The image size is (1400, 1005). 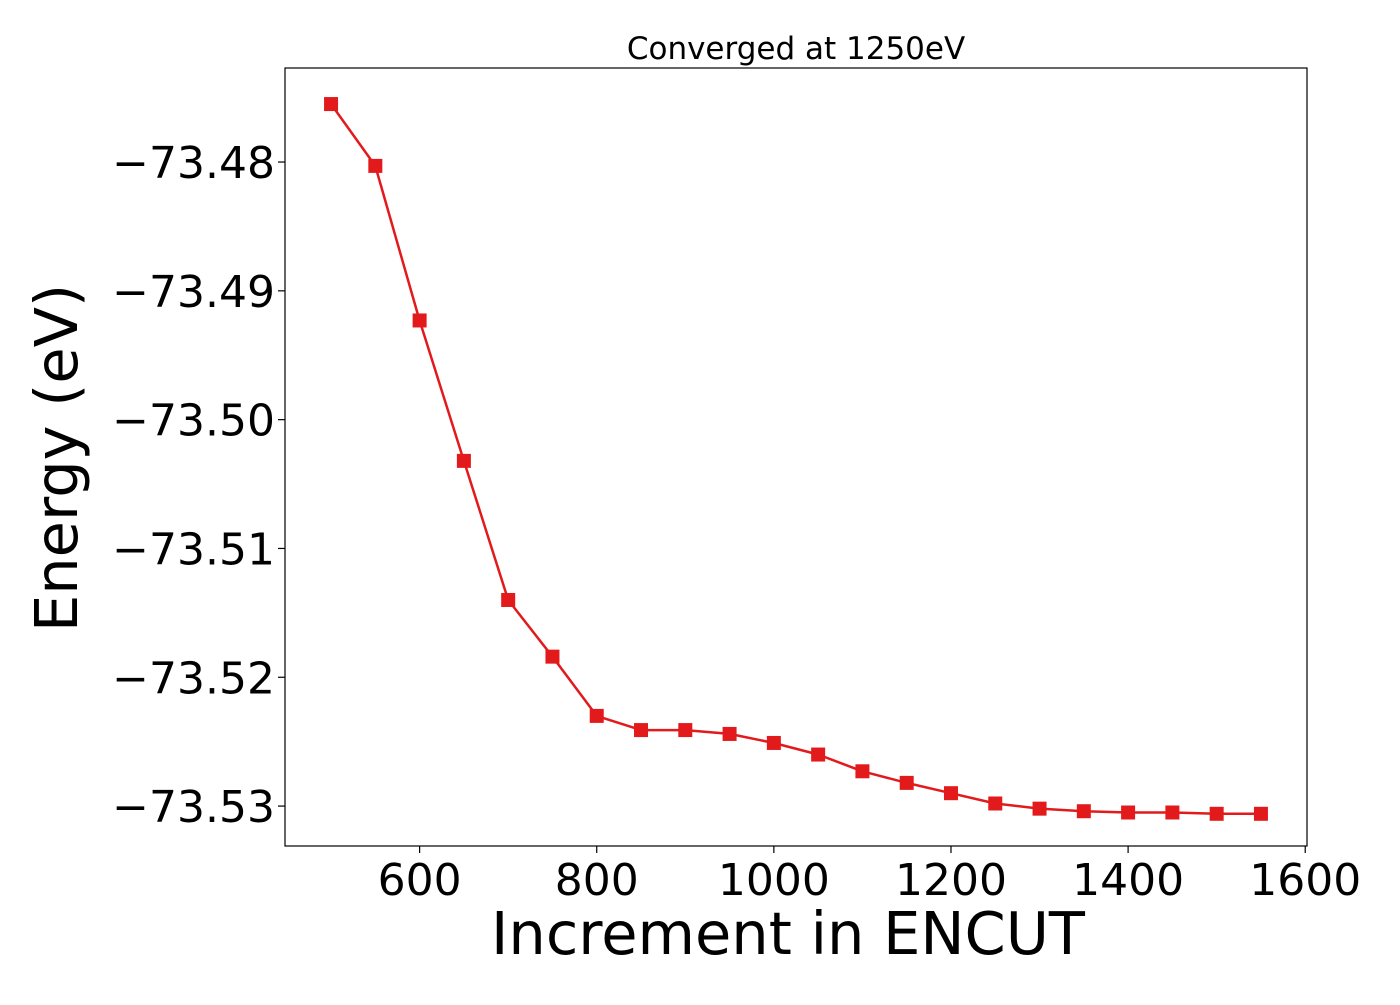 What do you see at coordinates (56, 458) in the screenshot?
I see `y-axis-label: Energy (eV)` at bounding box center [56, 458].